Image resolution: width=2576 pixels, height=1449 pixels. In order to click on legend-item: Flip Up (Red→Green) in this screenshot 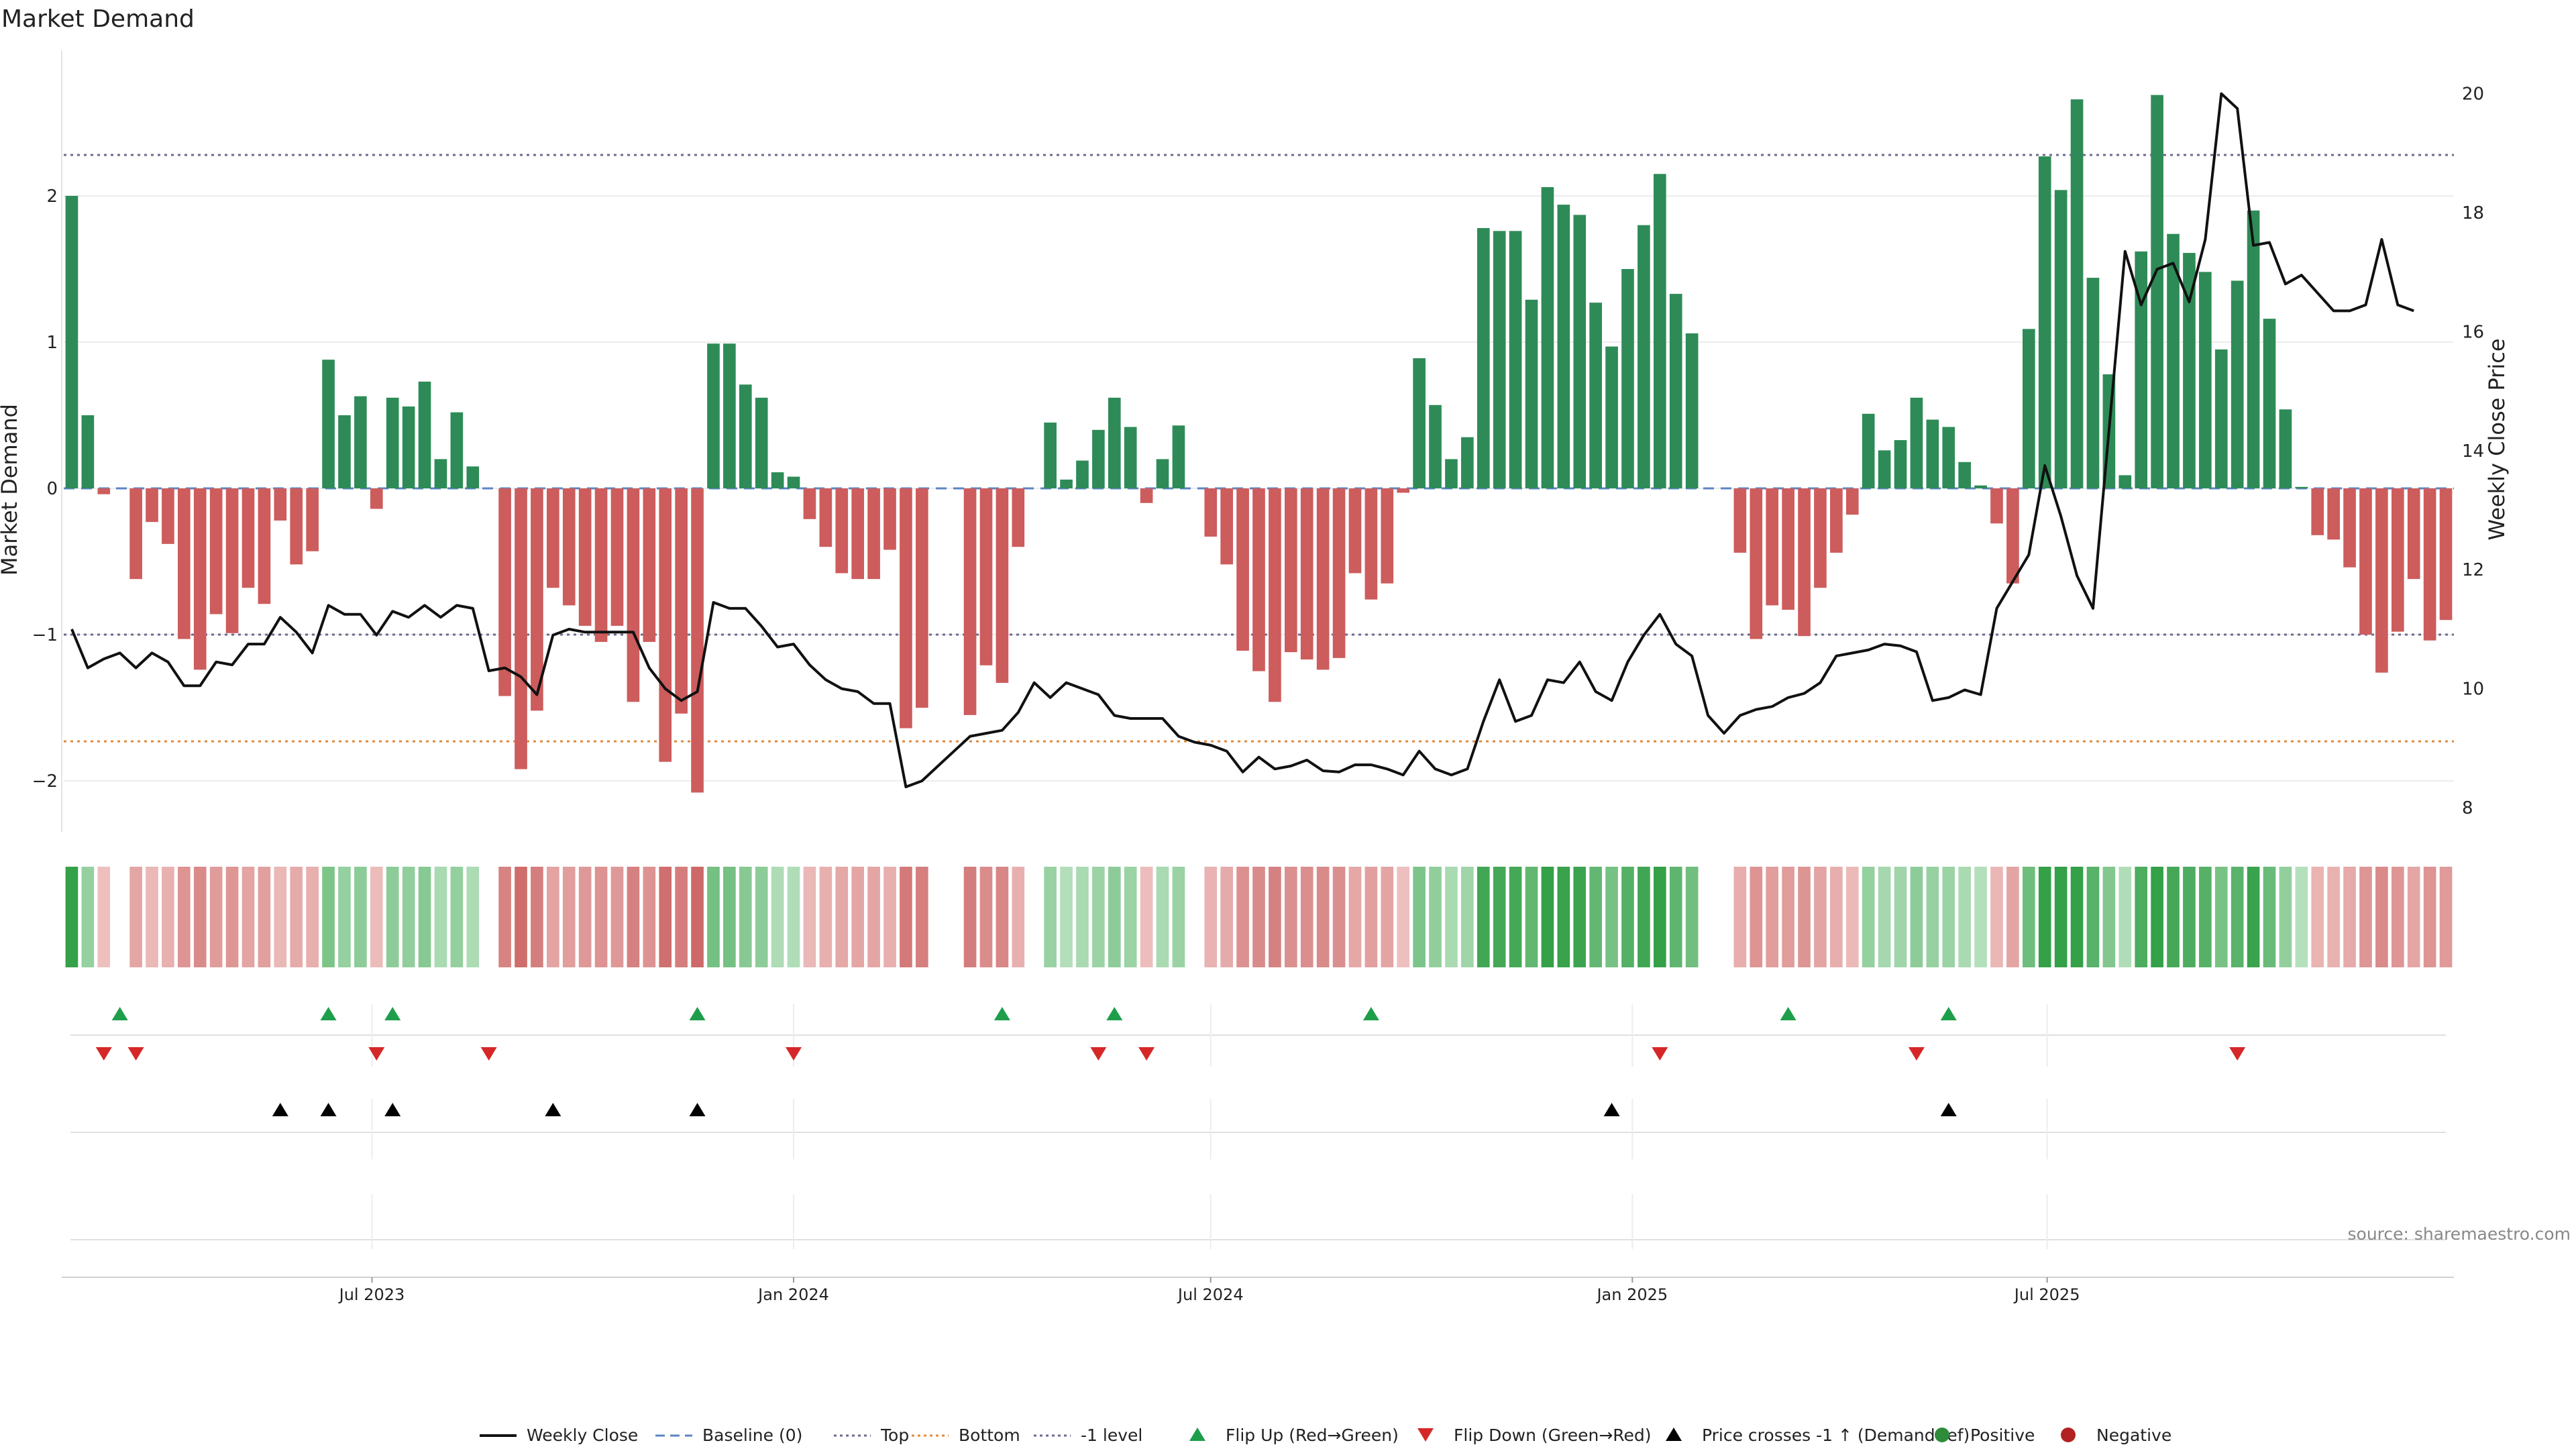, I will do `click(1294, 1435)`.